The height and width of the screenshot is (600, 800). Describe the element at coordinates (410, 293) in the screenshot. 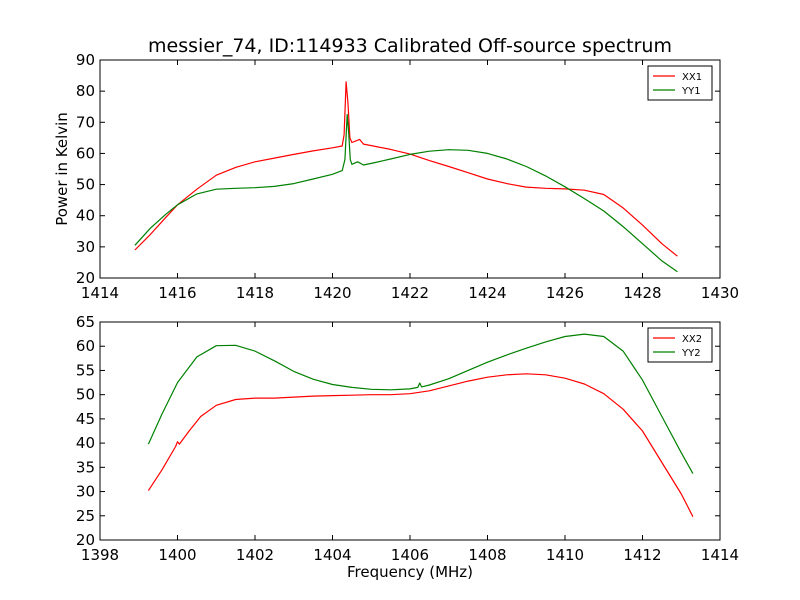

I see `x-tick-label: 1422` at that location.